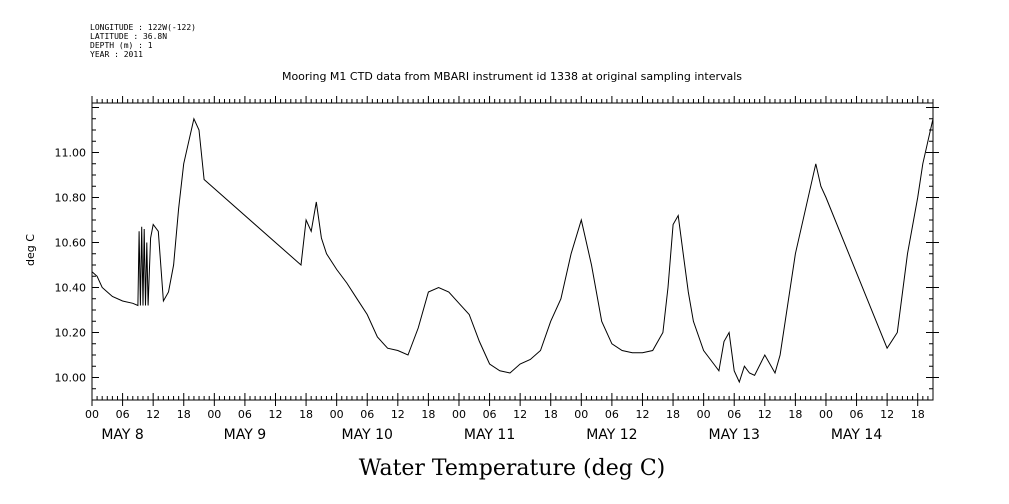  I want to click on x-axis-title: Water Temperature (deg C), so click(512, 468).